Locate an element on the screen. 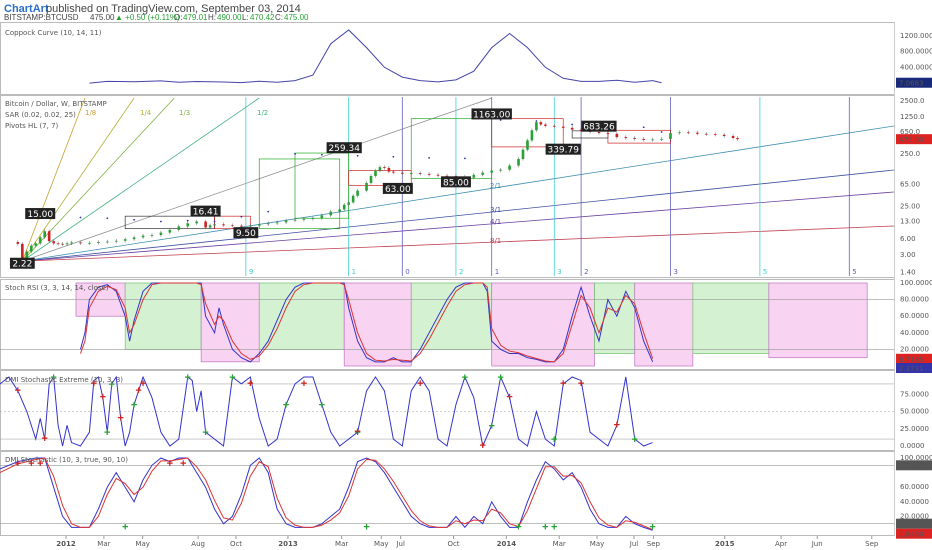 This screenshot has height=550, width=932. cycle-label: 1 is located at coordinates (497, 272).